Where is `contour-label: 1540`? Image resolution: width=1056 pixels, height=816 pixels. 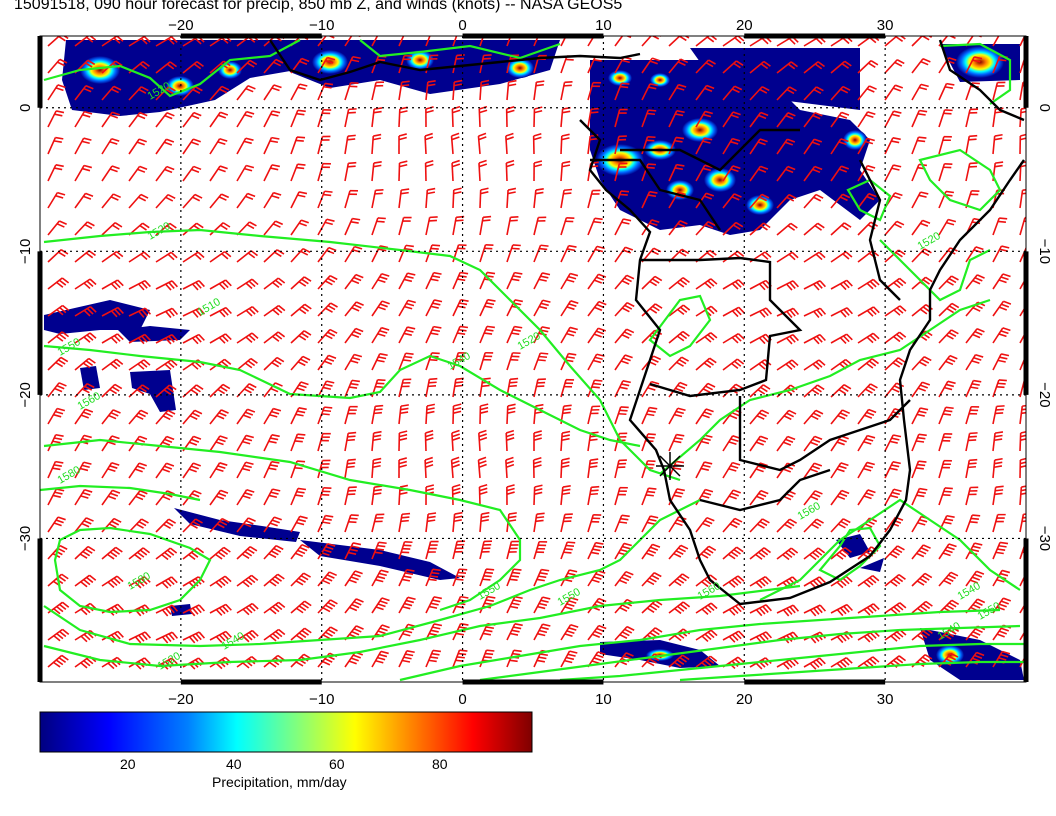 contour-label: 1540 is located at coordinates (459, 361).